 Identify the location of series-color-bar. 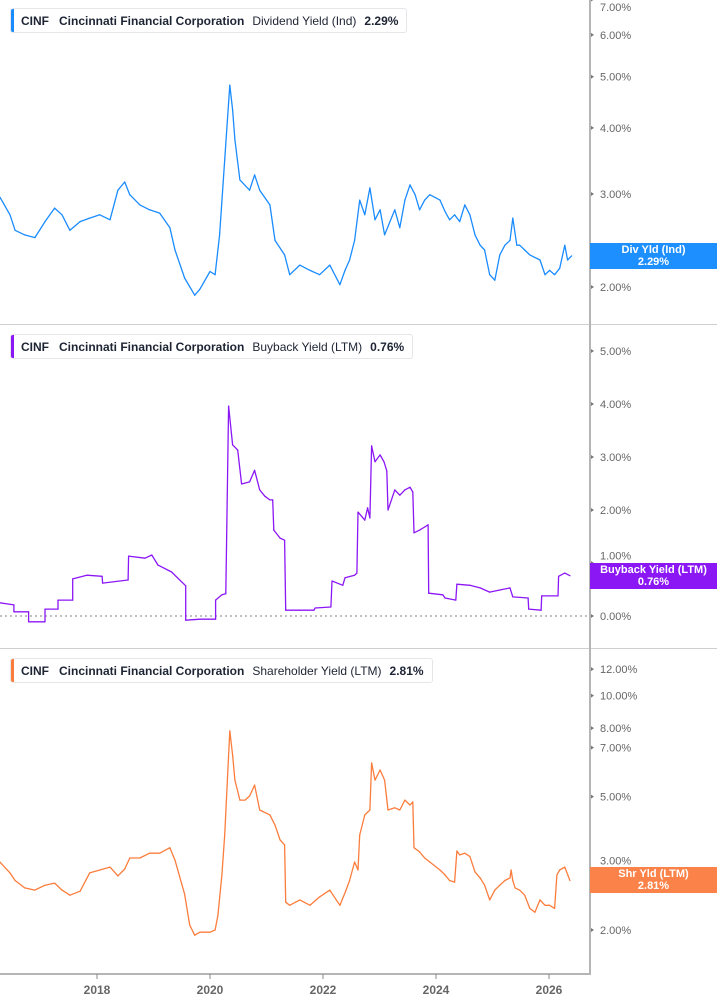
(12, 670).